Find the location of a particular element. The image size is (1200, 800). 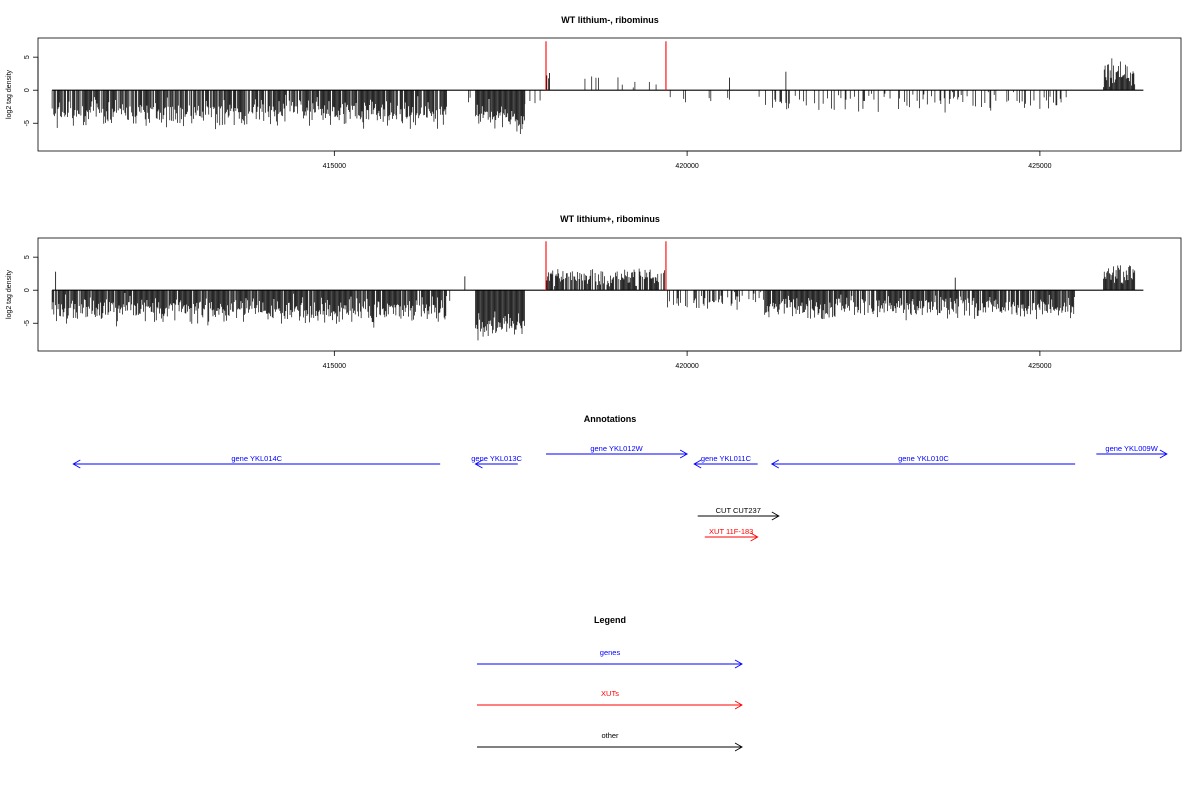

legend-label: genes is located at coordinates (610, 652).